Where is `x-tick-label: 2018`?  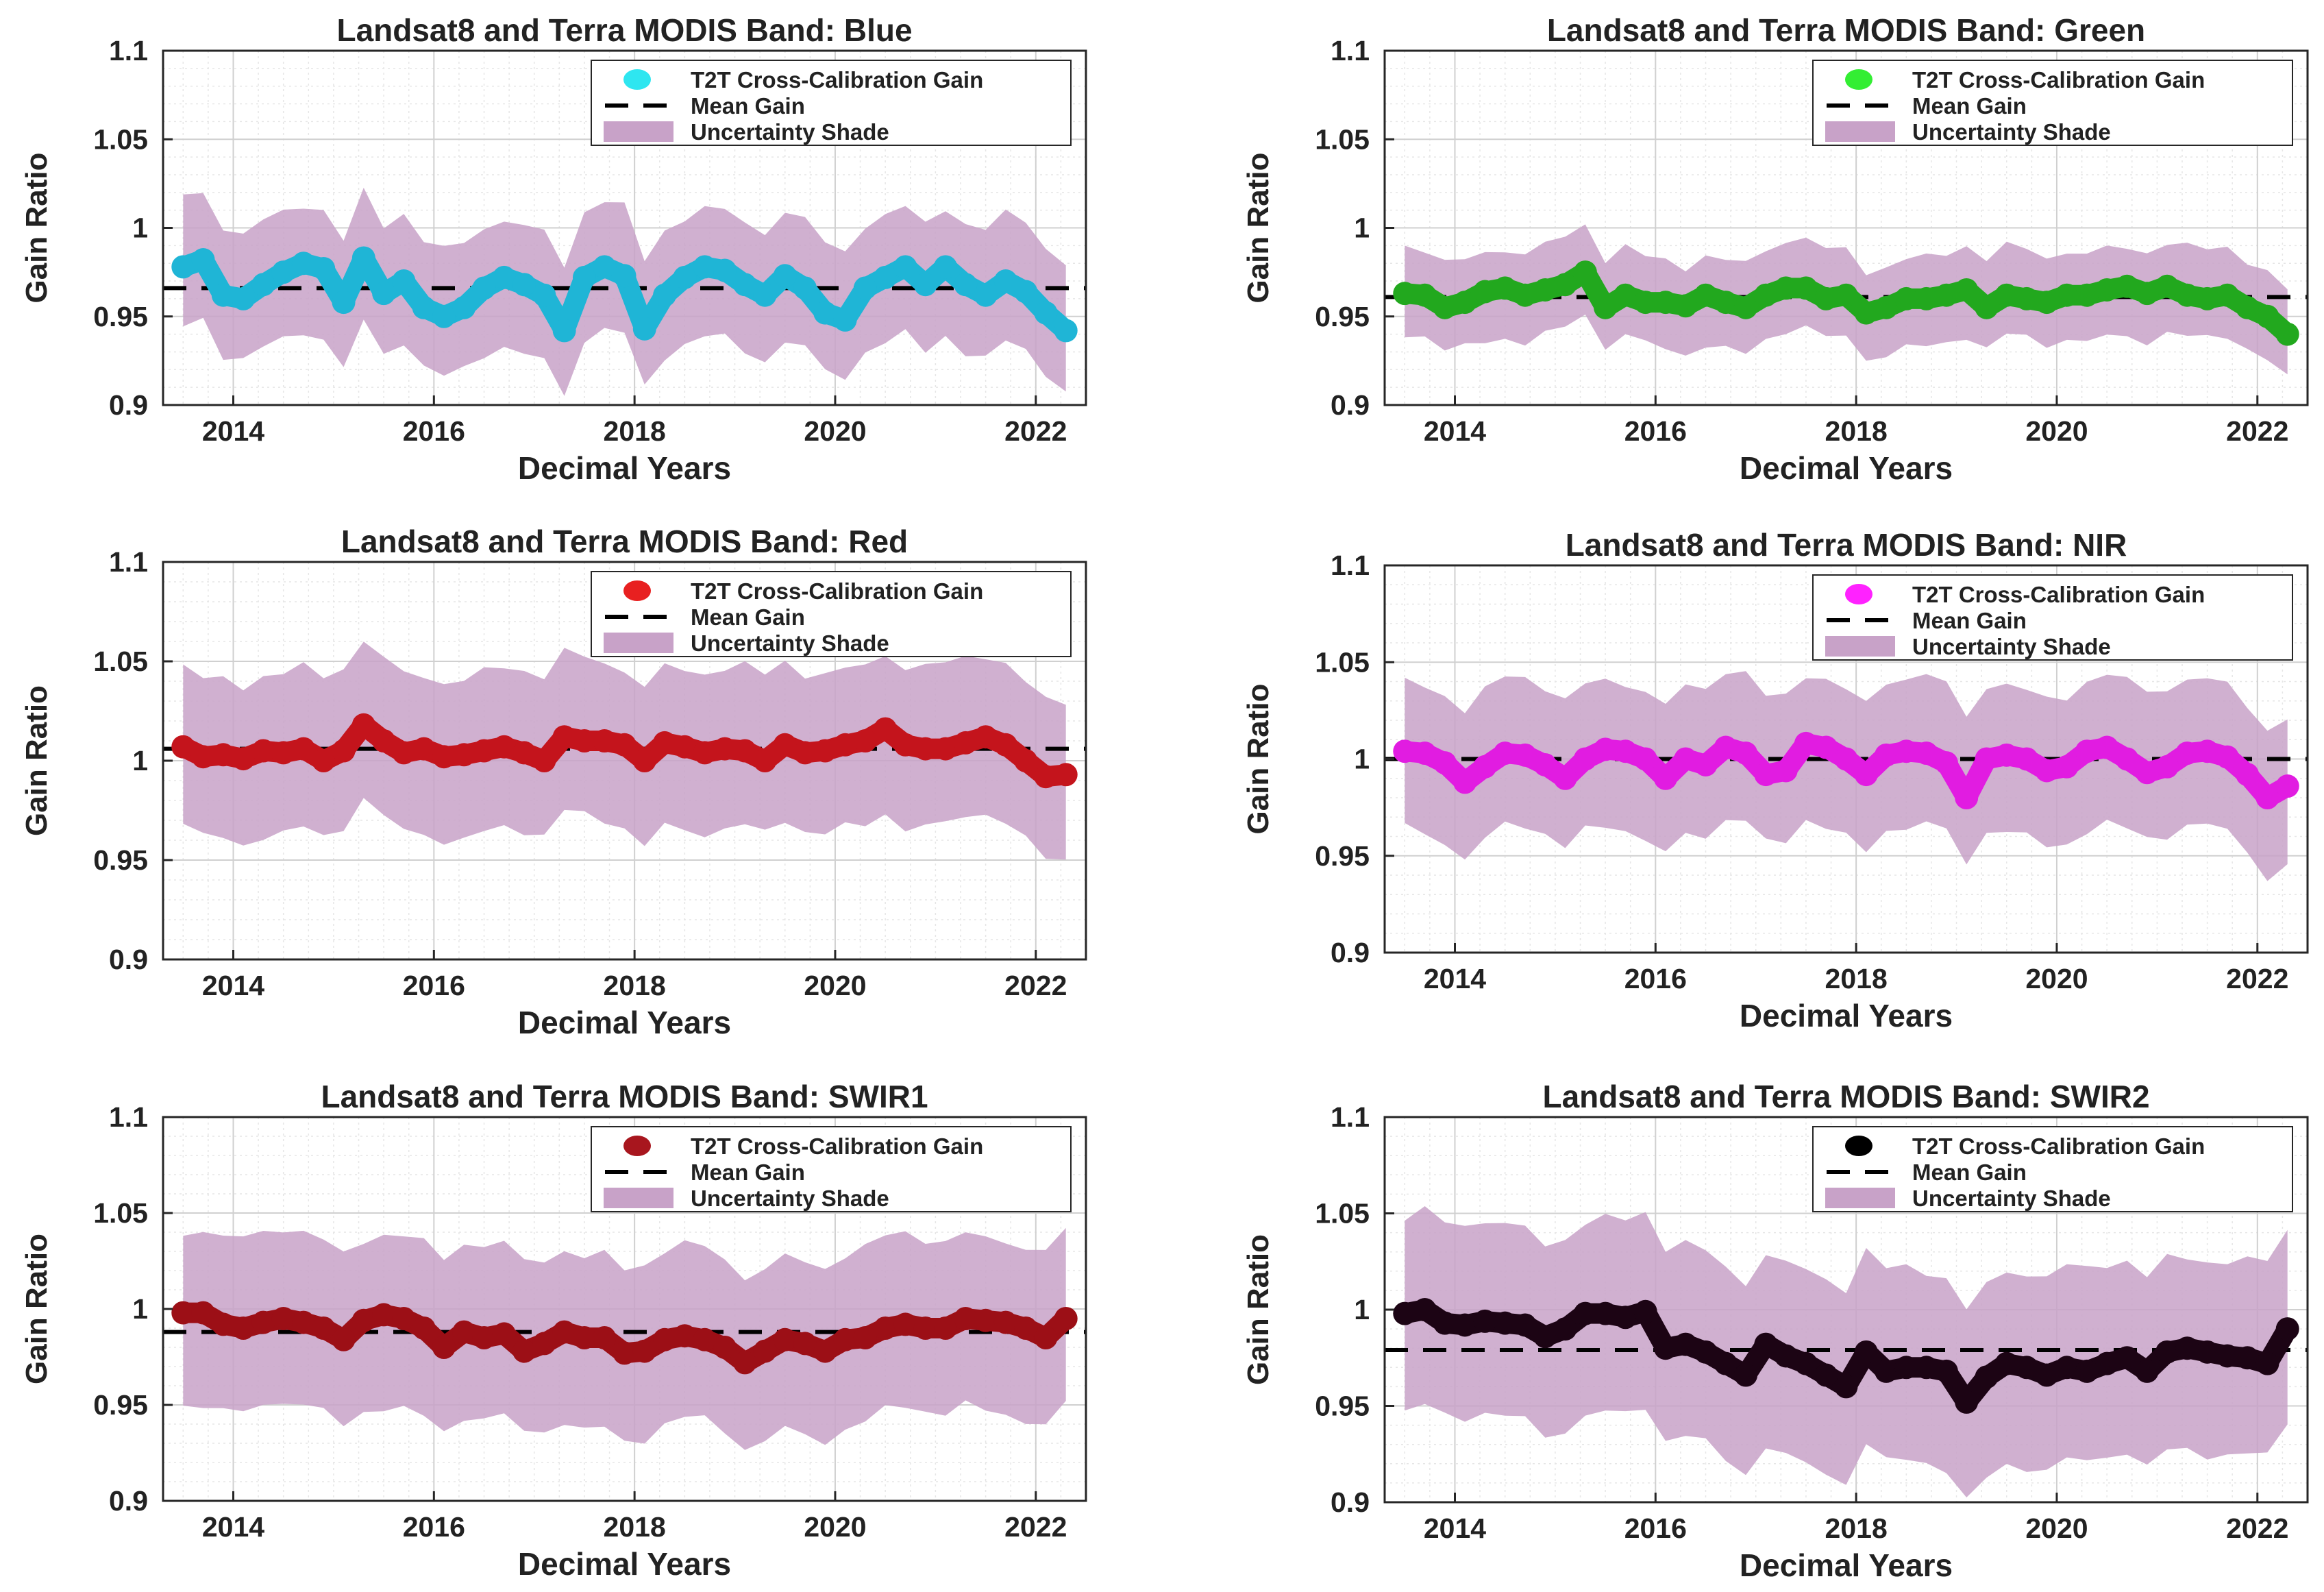 x-tick-label: 2018 is located at coordinates (1856, 1528).